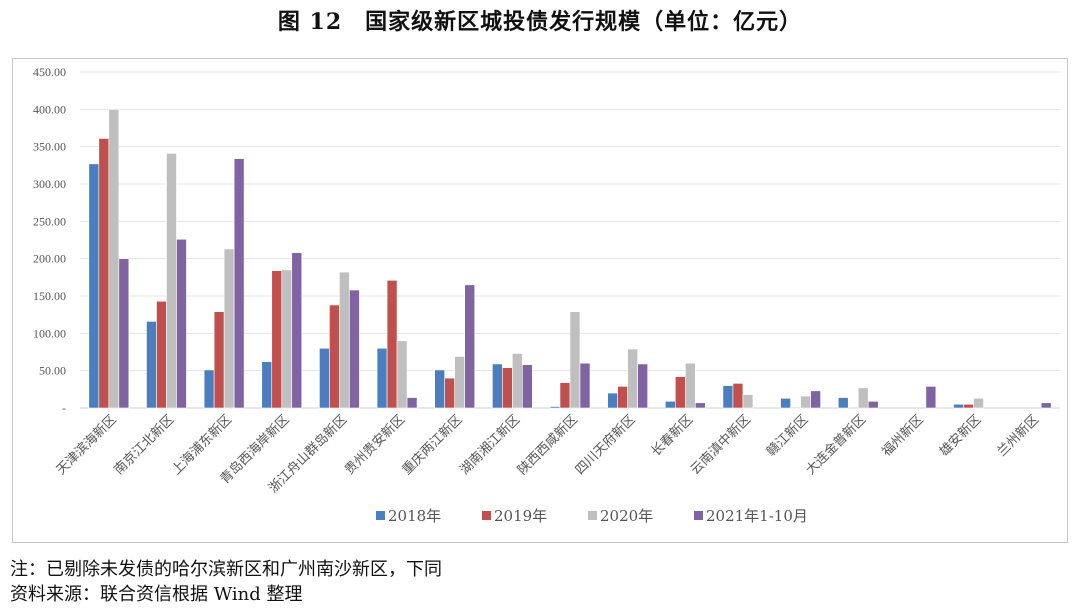 The image size is (1080, 609). Describe the element at coordinates (49, 333) in the screenshot. I see `y-tick-label: 100.00` at that location.